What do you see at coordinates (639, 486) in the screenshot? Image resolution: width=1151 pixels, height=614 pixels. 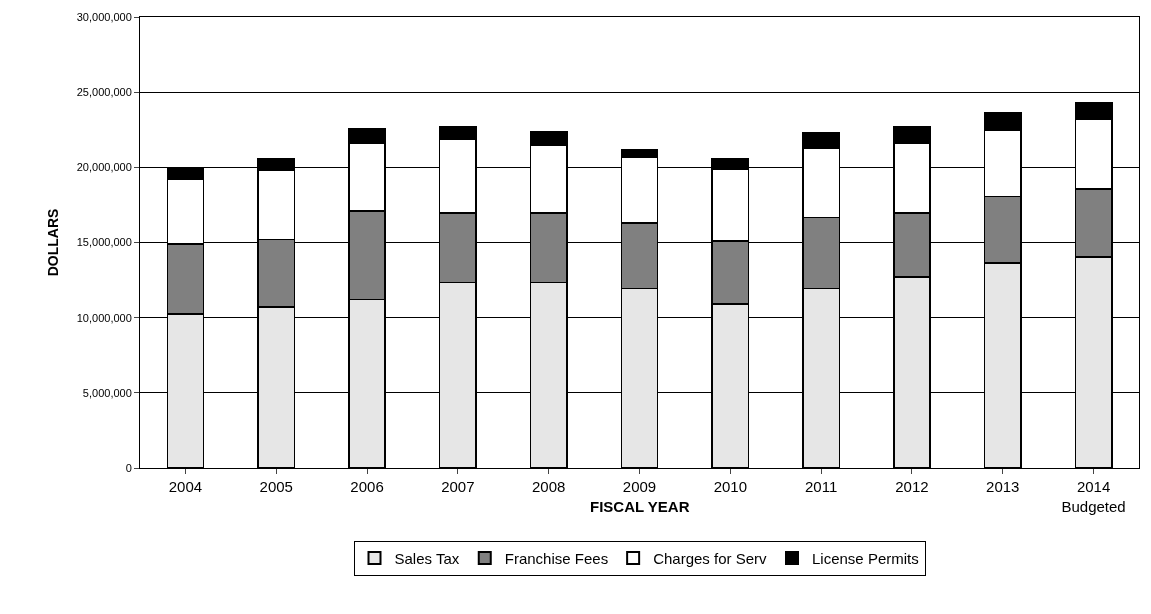 I see `x-tick-label: 2009` at bounding box center [639, 486].